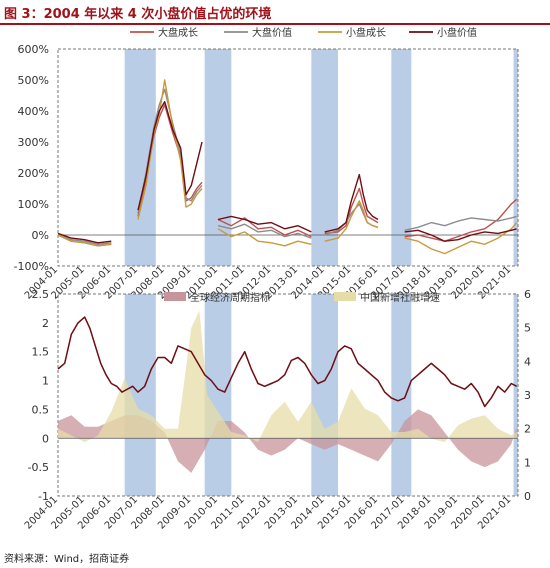 The image size is (550, 568). What do you see at coordinates (45, 381) in the screenshot?
I see `y-tick-label-left: 1` at bounding box center [45, 381].